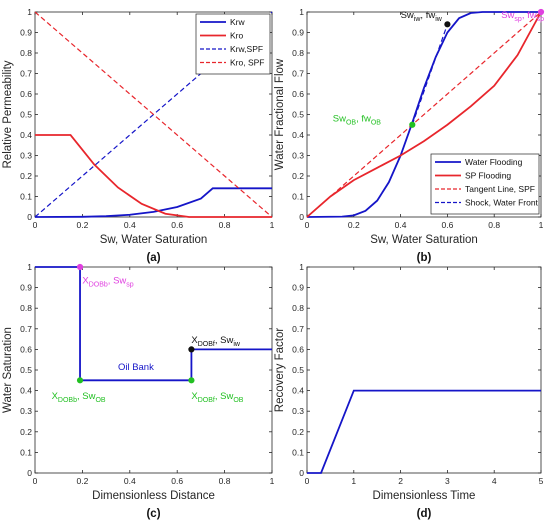 This screenshot has height=522, width=550. I want to click on legend-entry: Water Flooding, so click(494, 162).